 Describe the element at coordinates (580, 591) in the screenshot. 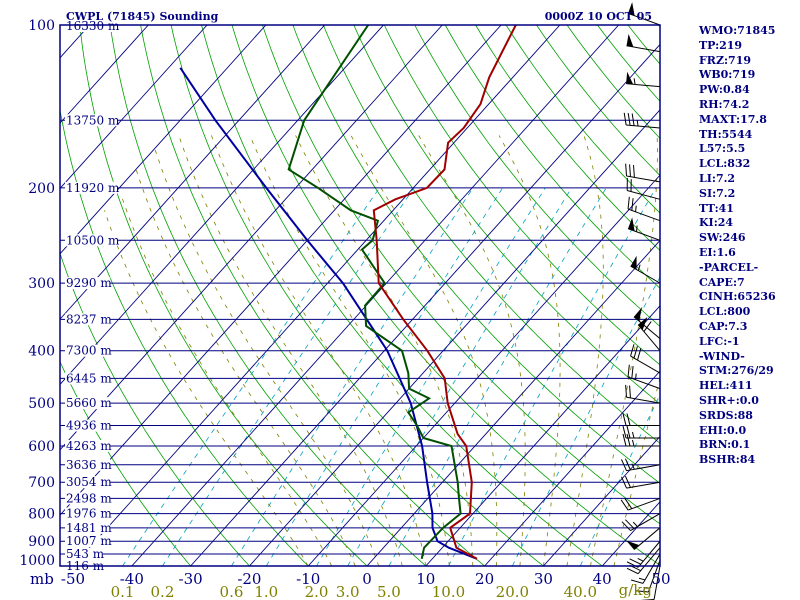

I see `mixing-ratio-label: 40.0` at that location.